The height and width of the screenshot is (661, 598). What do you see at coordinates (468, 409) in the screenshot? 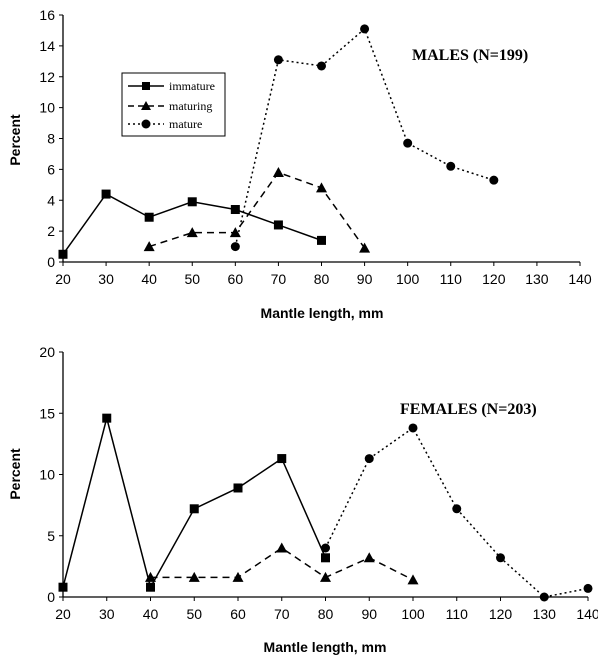
I see `chart-title: FEMALES (N=203)` at bounding box center [468, 409].